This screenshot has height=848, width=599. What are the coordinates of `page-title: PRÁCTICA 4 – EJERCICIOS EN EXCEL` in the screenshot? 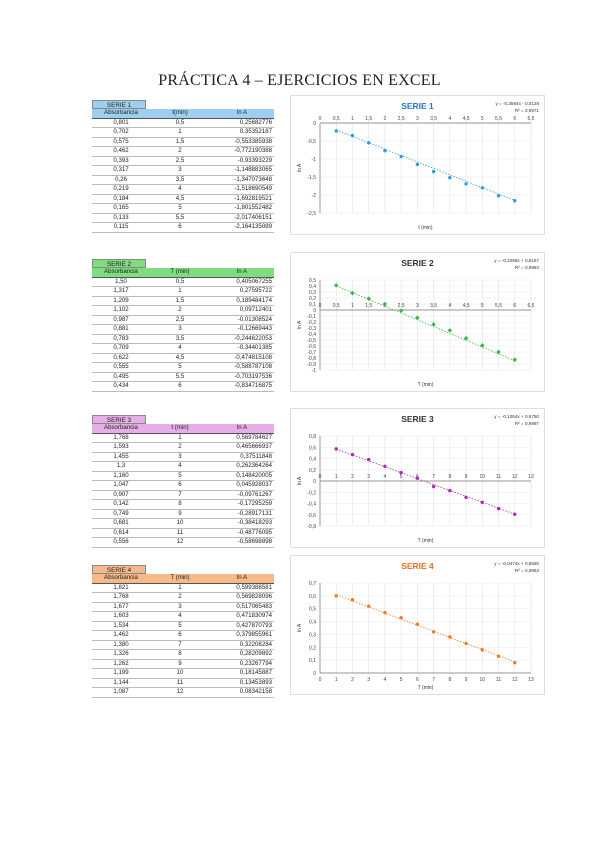 It's located at (299, 80).